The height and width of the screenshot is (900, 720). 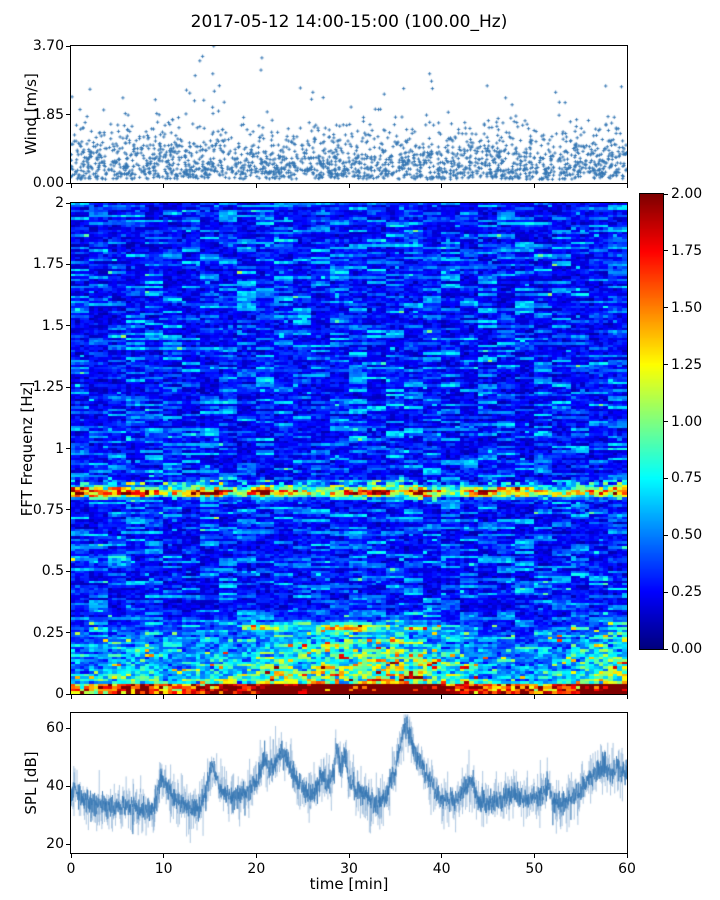 What do you see at coordinates (687, 592) in the screenshot?
I see `colorbar-tick-label: 0.25` at bounding box center [687, 592].